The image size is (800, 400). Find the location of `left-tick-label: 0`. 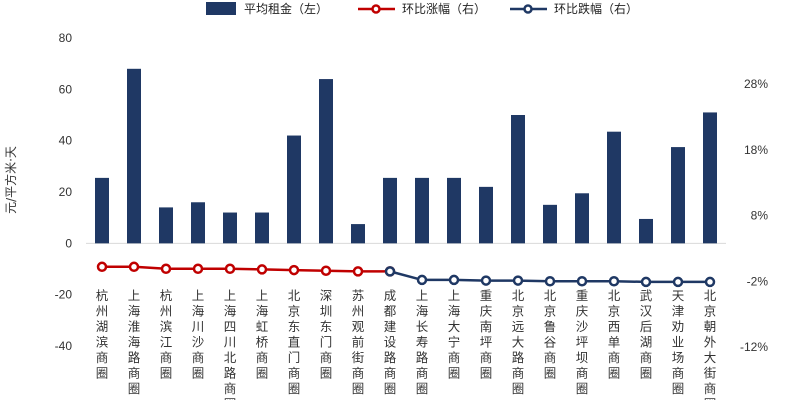

left-tick-label: 0 is located at coordinates (68, 243).